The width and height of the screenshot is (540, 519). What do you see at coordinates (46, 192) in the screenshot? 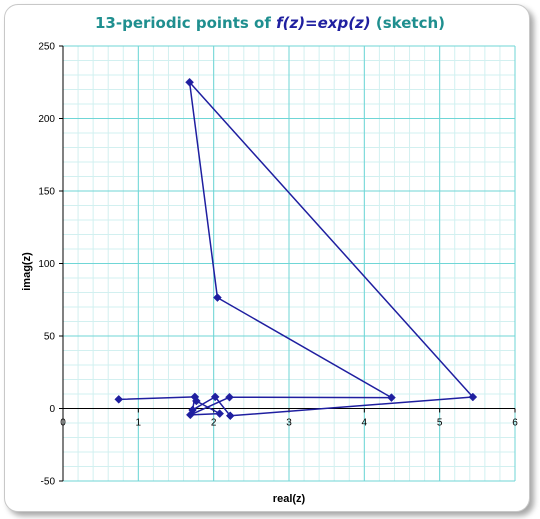
I see `y-tick-label: 150` at bounding box center [46, 192].